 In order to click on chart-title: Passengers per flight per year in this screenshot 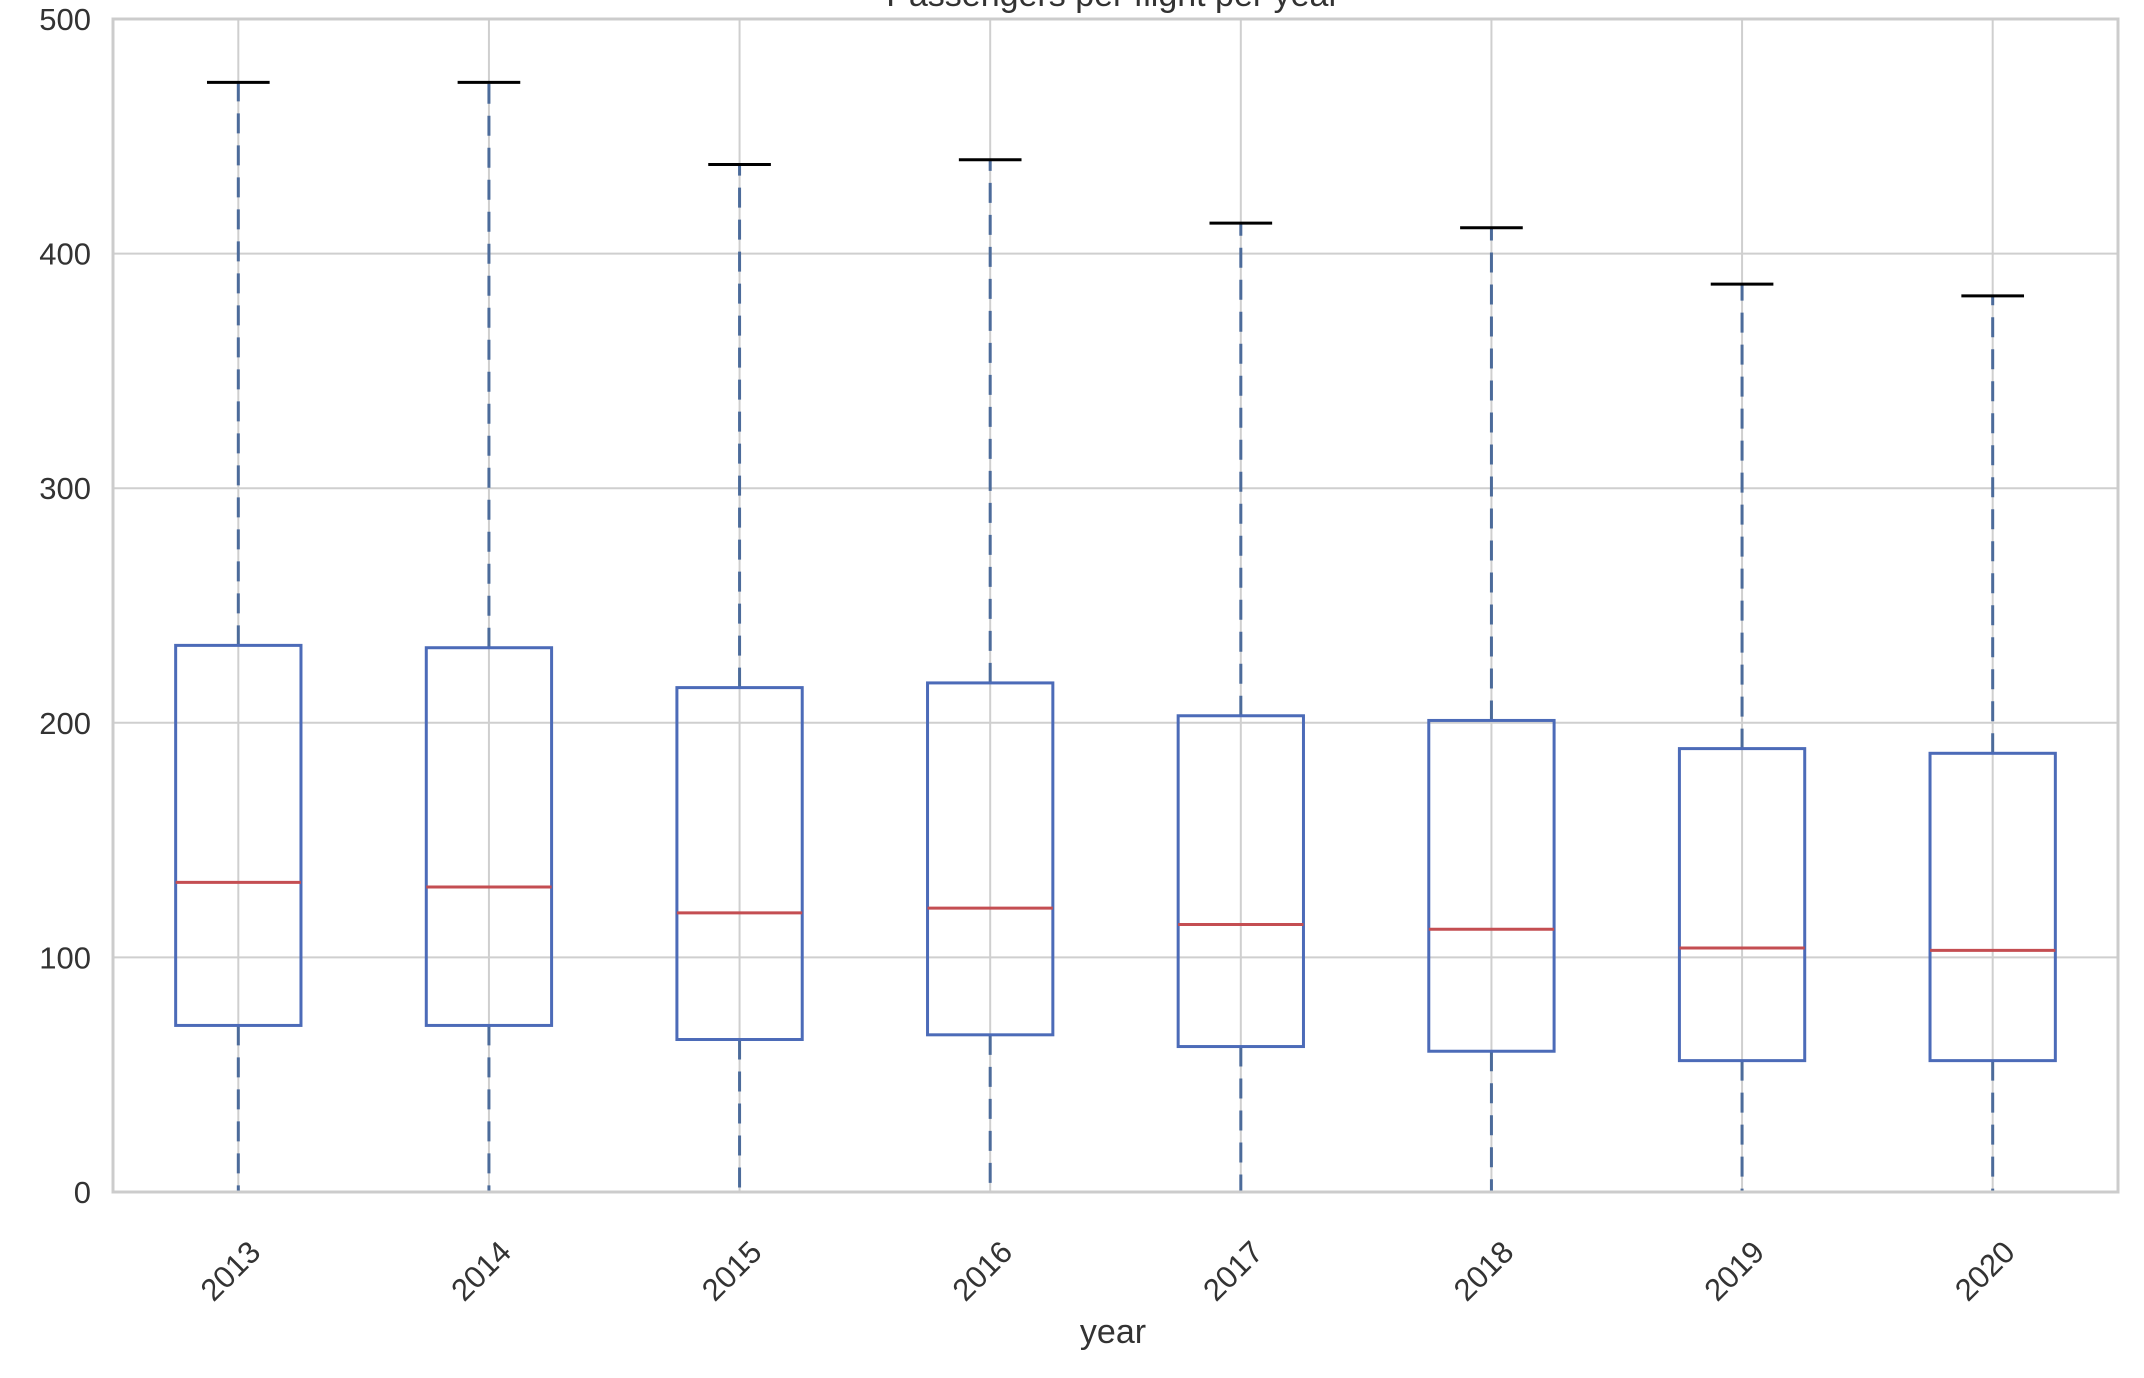, I will do `click(1113, 7)`.